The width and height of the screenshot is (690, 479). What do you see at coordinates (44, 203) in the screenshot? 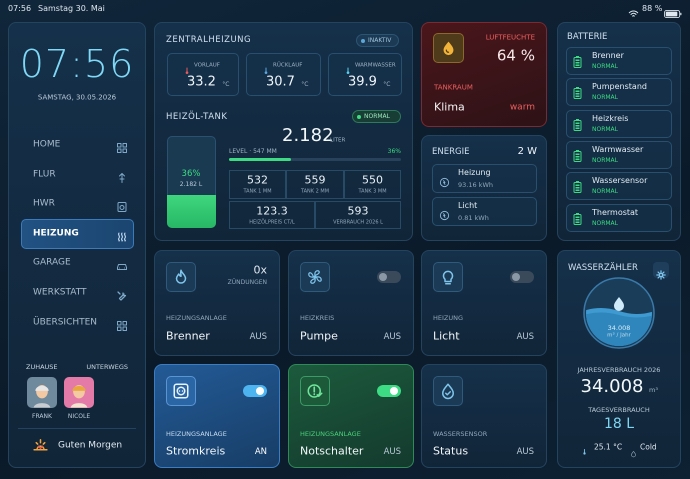
I see `nav-label: HWR` at bounding box center [44, 203].